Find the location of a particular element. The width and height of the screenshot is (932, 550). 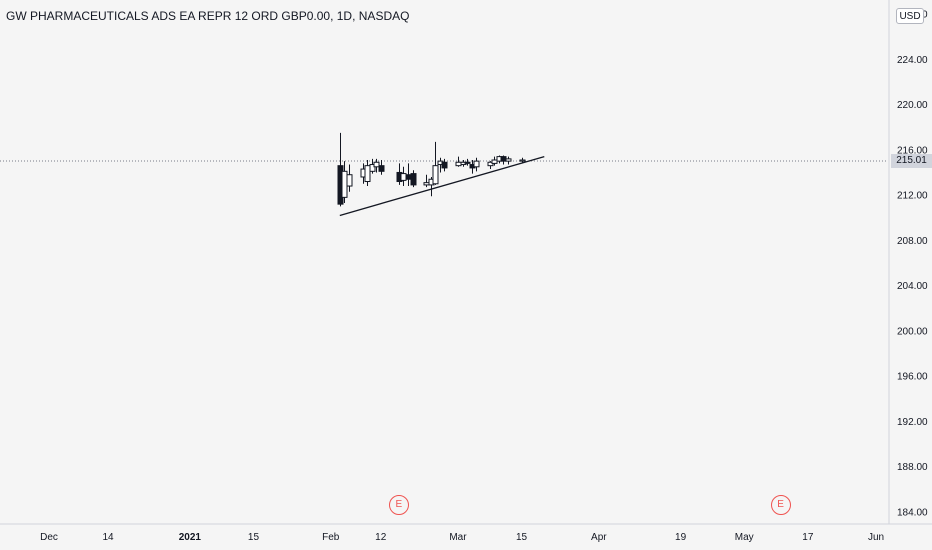

time-axis-tick-label: 17 is located at coordinates (808, 537).